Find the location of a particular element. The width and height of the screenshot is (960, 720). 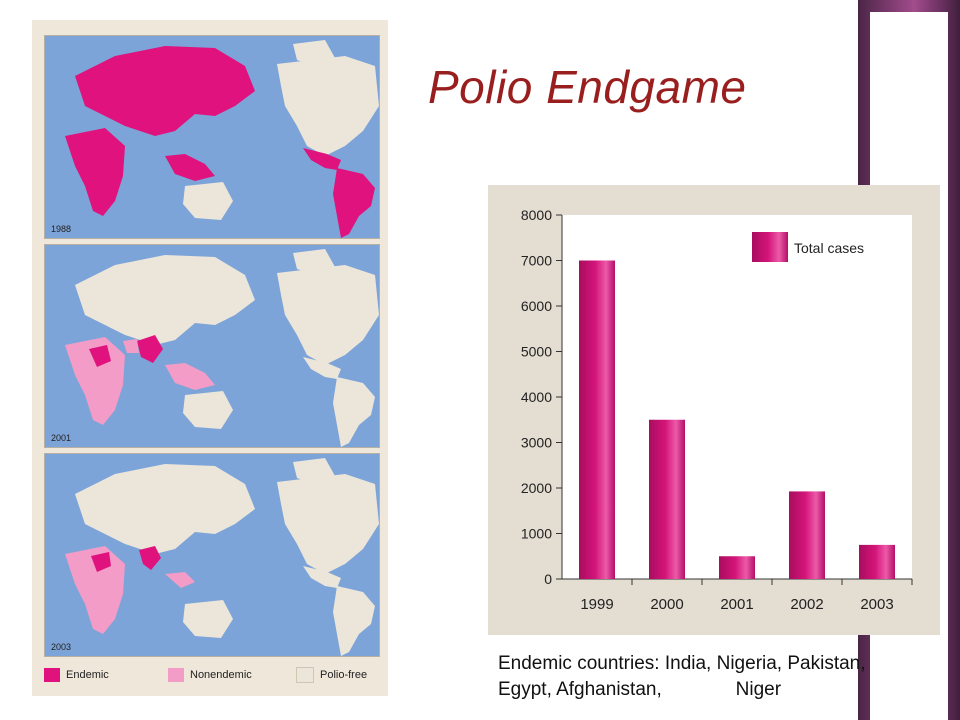

legend-polio-free: Polio-free is located at coordinates (331, 675).